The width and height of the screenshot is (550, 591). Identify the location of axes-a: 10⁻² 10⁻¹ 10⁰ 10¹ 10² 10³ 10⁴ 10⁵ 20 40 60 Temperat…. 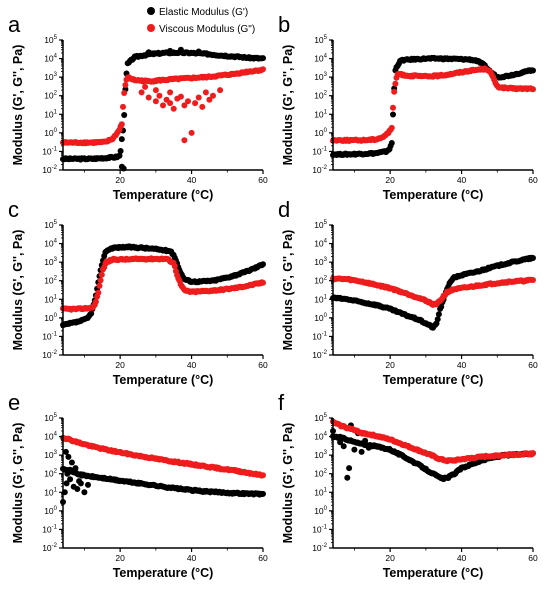
(139, 118).